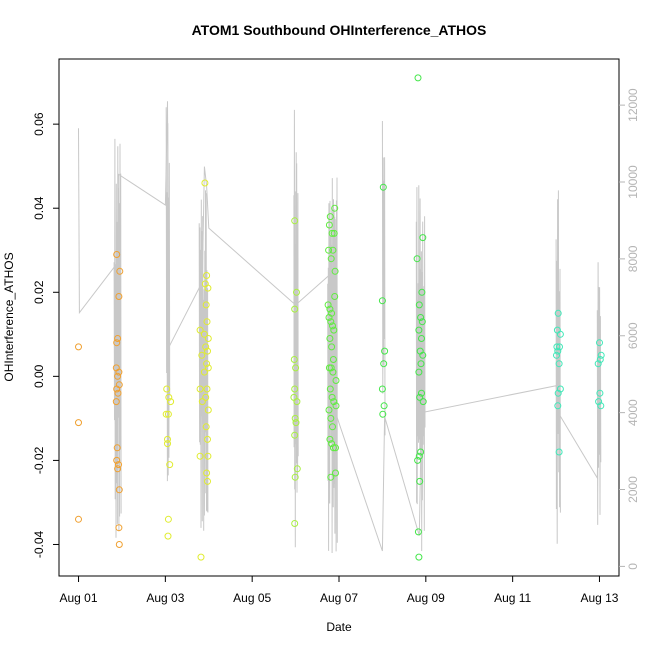  Describe the element at coordinates (339, 30) in the screenshot. I see `chart-title: ATOM1 Southbound OHInterference_ATHOS` at that location.